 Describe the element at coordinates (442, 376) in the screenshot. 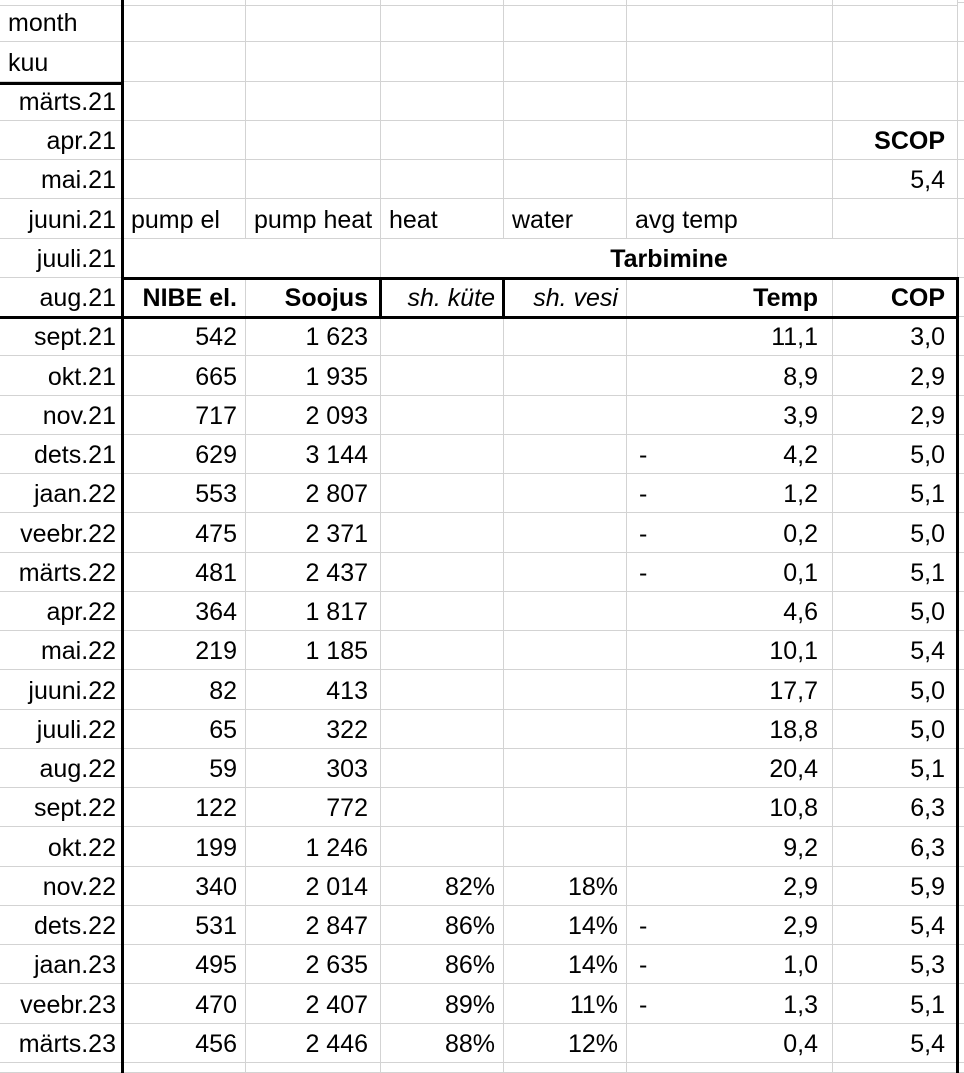

I see `cell-r10-c4` at that location.